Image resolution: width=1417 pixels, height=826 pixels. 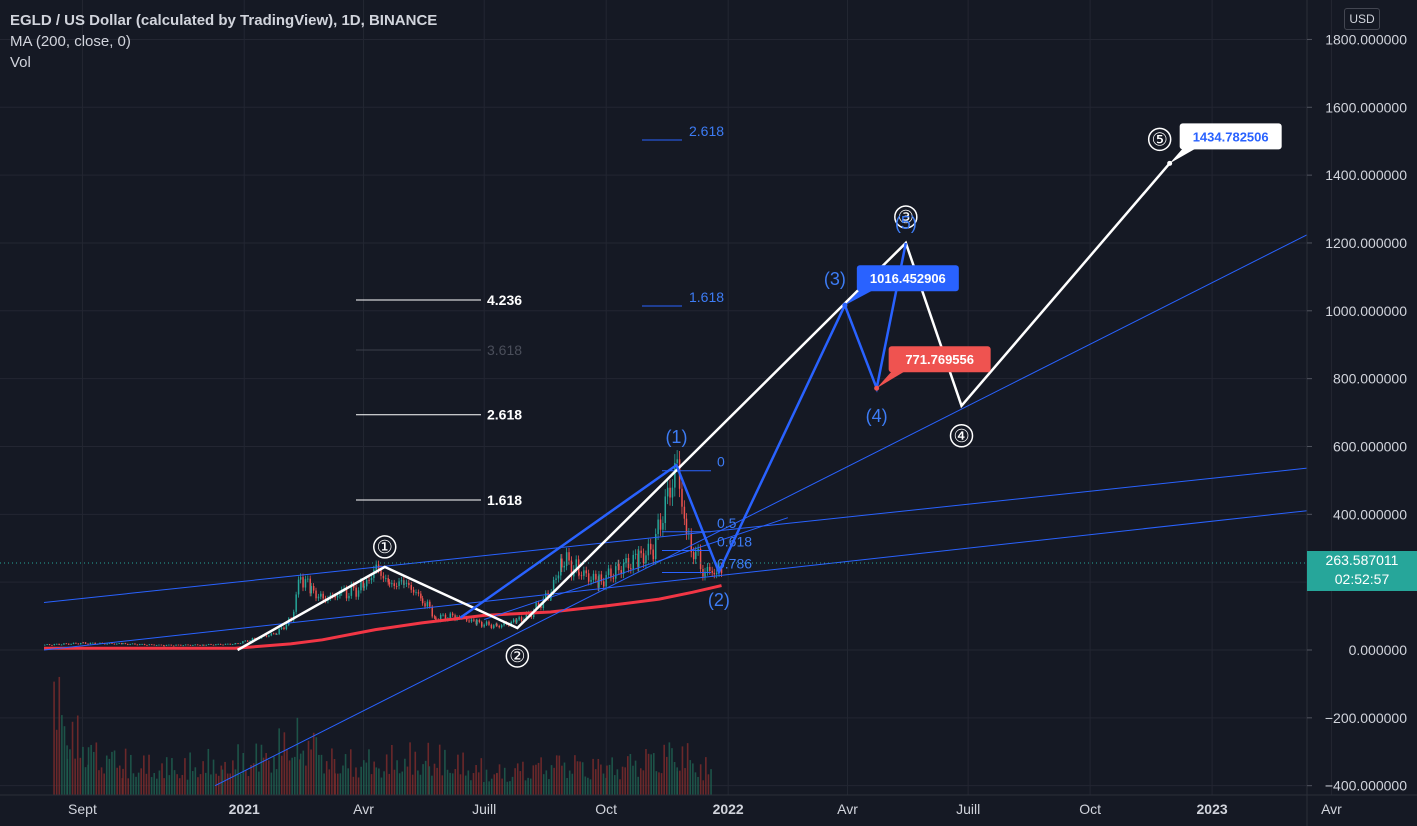 I want to click on callout-text: 771.769556, so click(x=939, y=359).